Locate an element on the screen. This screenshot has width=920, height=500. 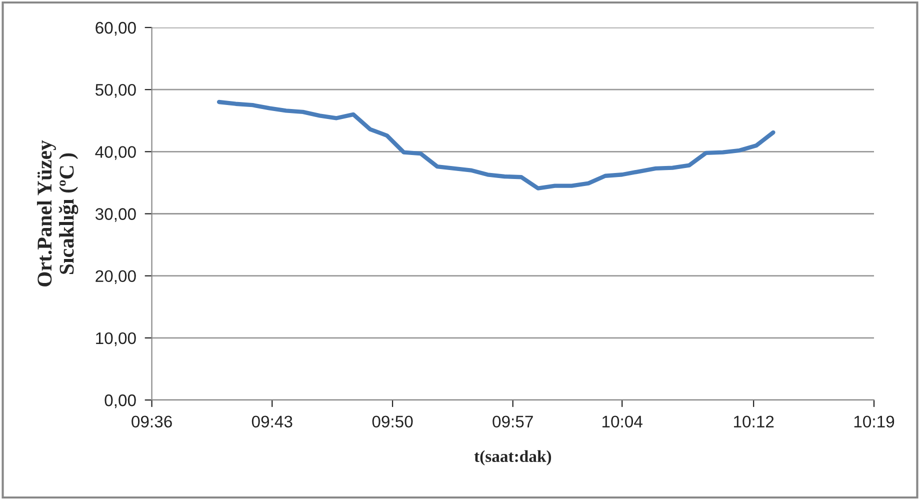
x-axis-title: t(saat:dak) is located at coordinates (513, 458).